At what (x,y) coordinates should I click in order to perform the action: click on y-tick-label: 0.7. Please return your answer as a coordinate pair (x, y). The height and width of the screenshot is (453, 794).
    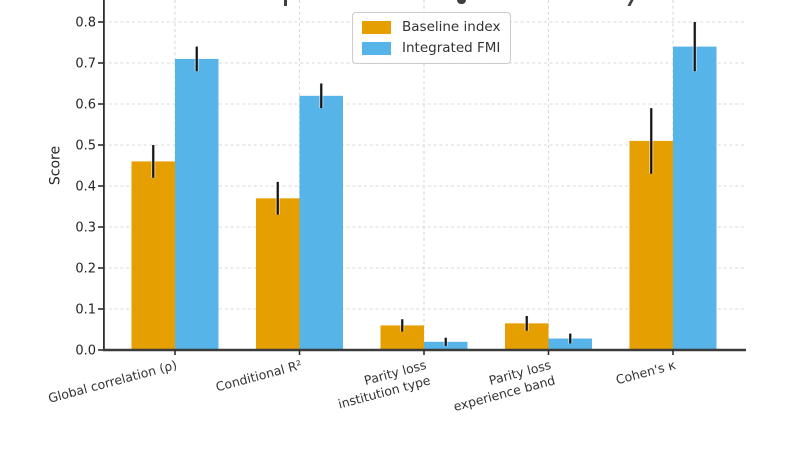
    Looking at the image, I should click on (85, 64).